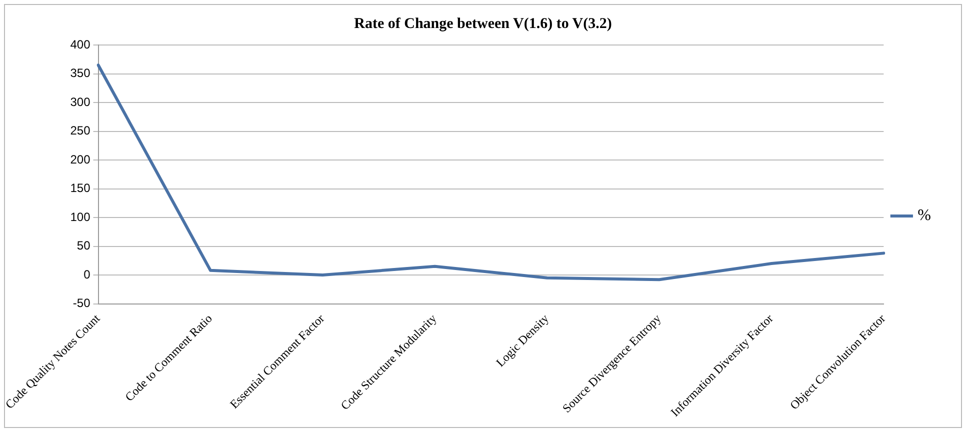 This screenshot has height=432, width=966. What do you see at coordinates (80, 188) in the screenshot?
I see `y-tick-label: 150` at bounding box center [80, 188].